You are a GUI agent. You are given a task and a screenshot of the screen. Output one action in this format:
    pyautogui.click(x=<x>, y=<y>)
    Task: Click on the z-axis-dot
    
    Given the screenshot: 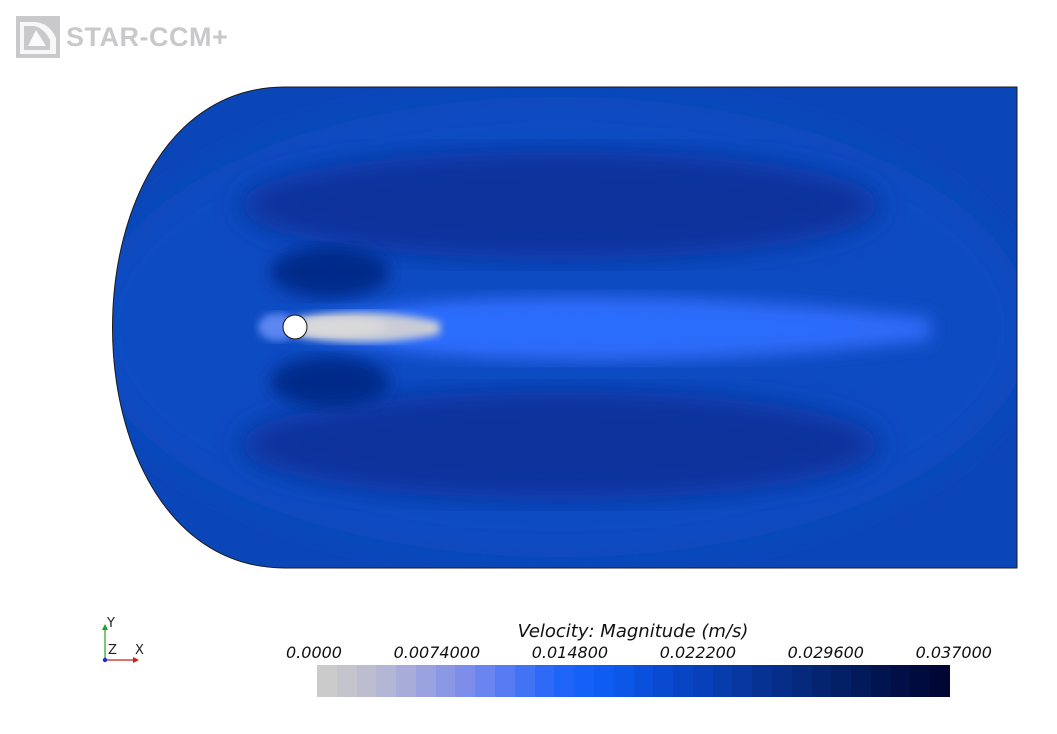 What is the action you would take?
    pyautogui.click(x=105, y=660)
    